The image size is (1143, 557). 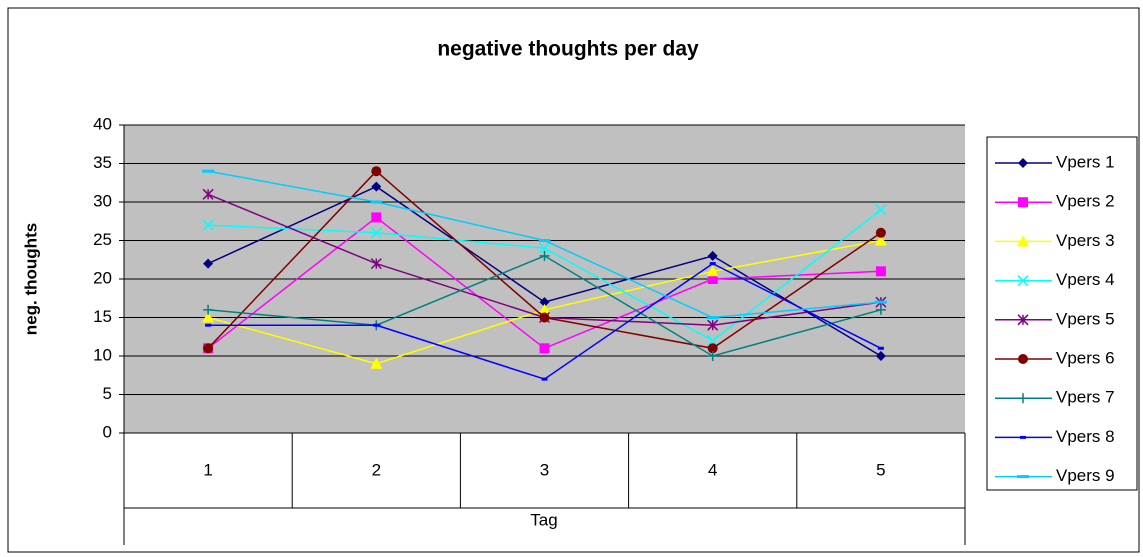 I want to click on legend-label: Vpers 3, so click(x=1085, y=240).